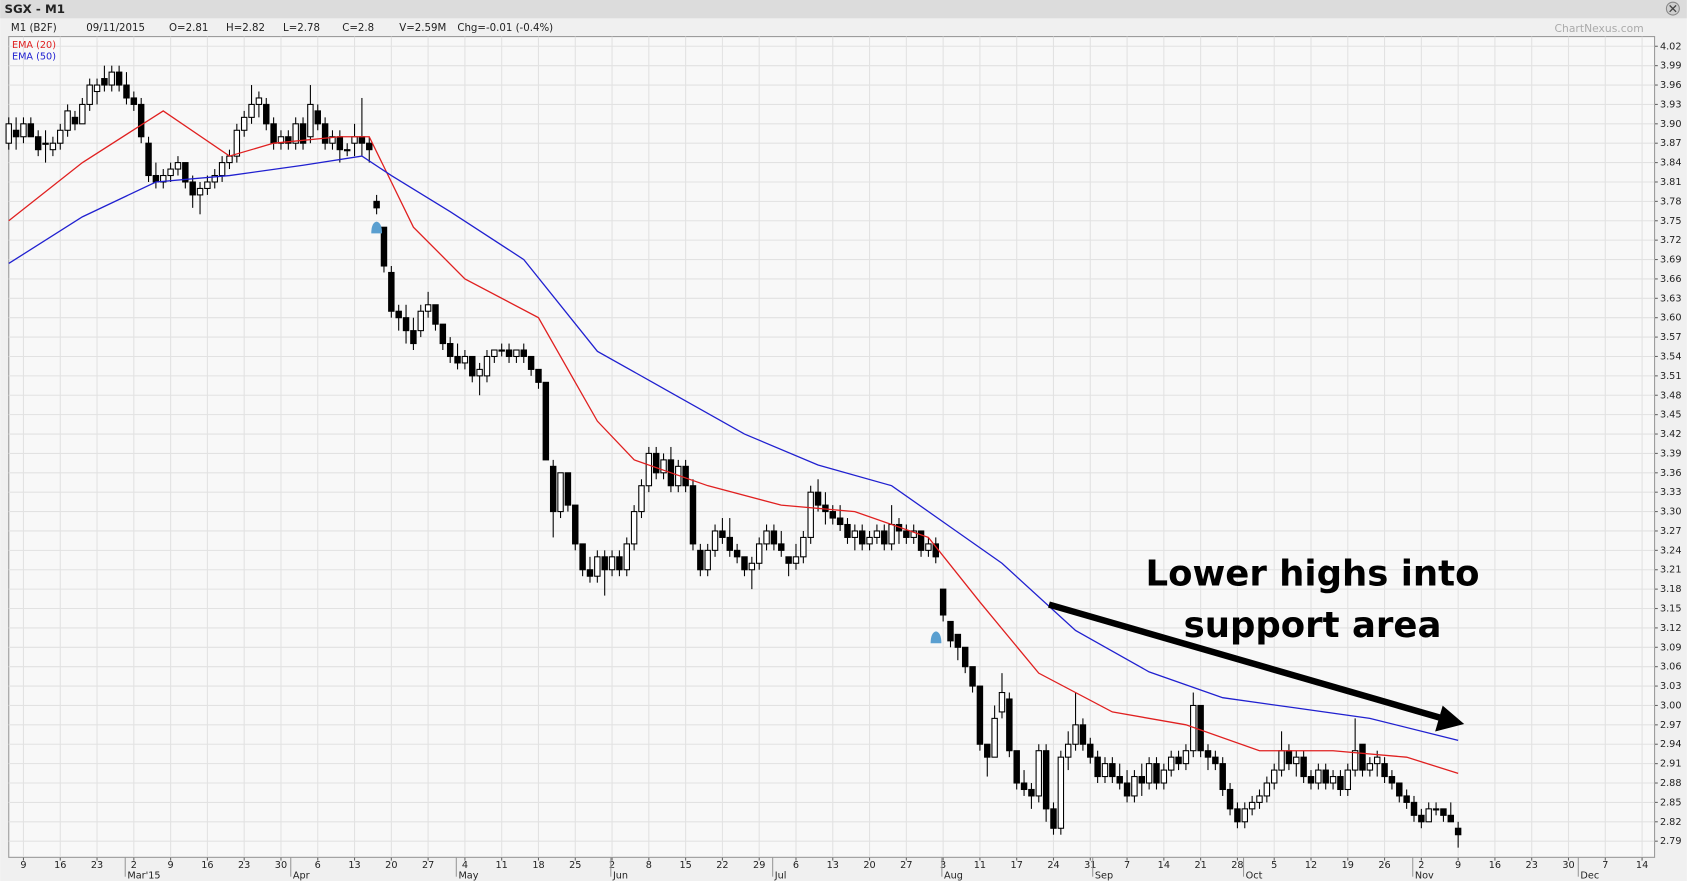 This screenshot has width=1687, height=881. I want to click on x-tick-label: 19, so click(1348, 865).